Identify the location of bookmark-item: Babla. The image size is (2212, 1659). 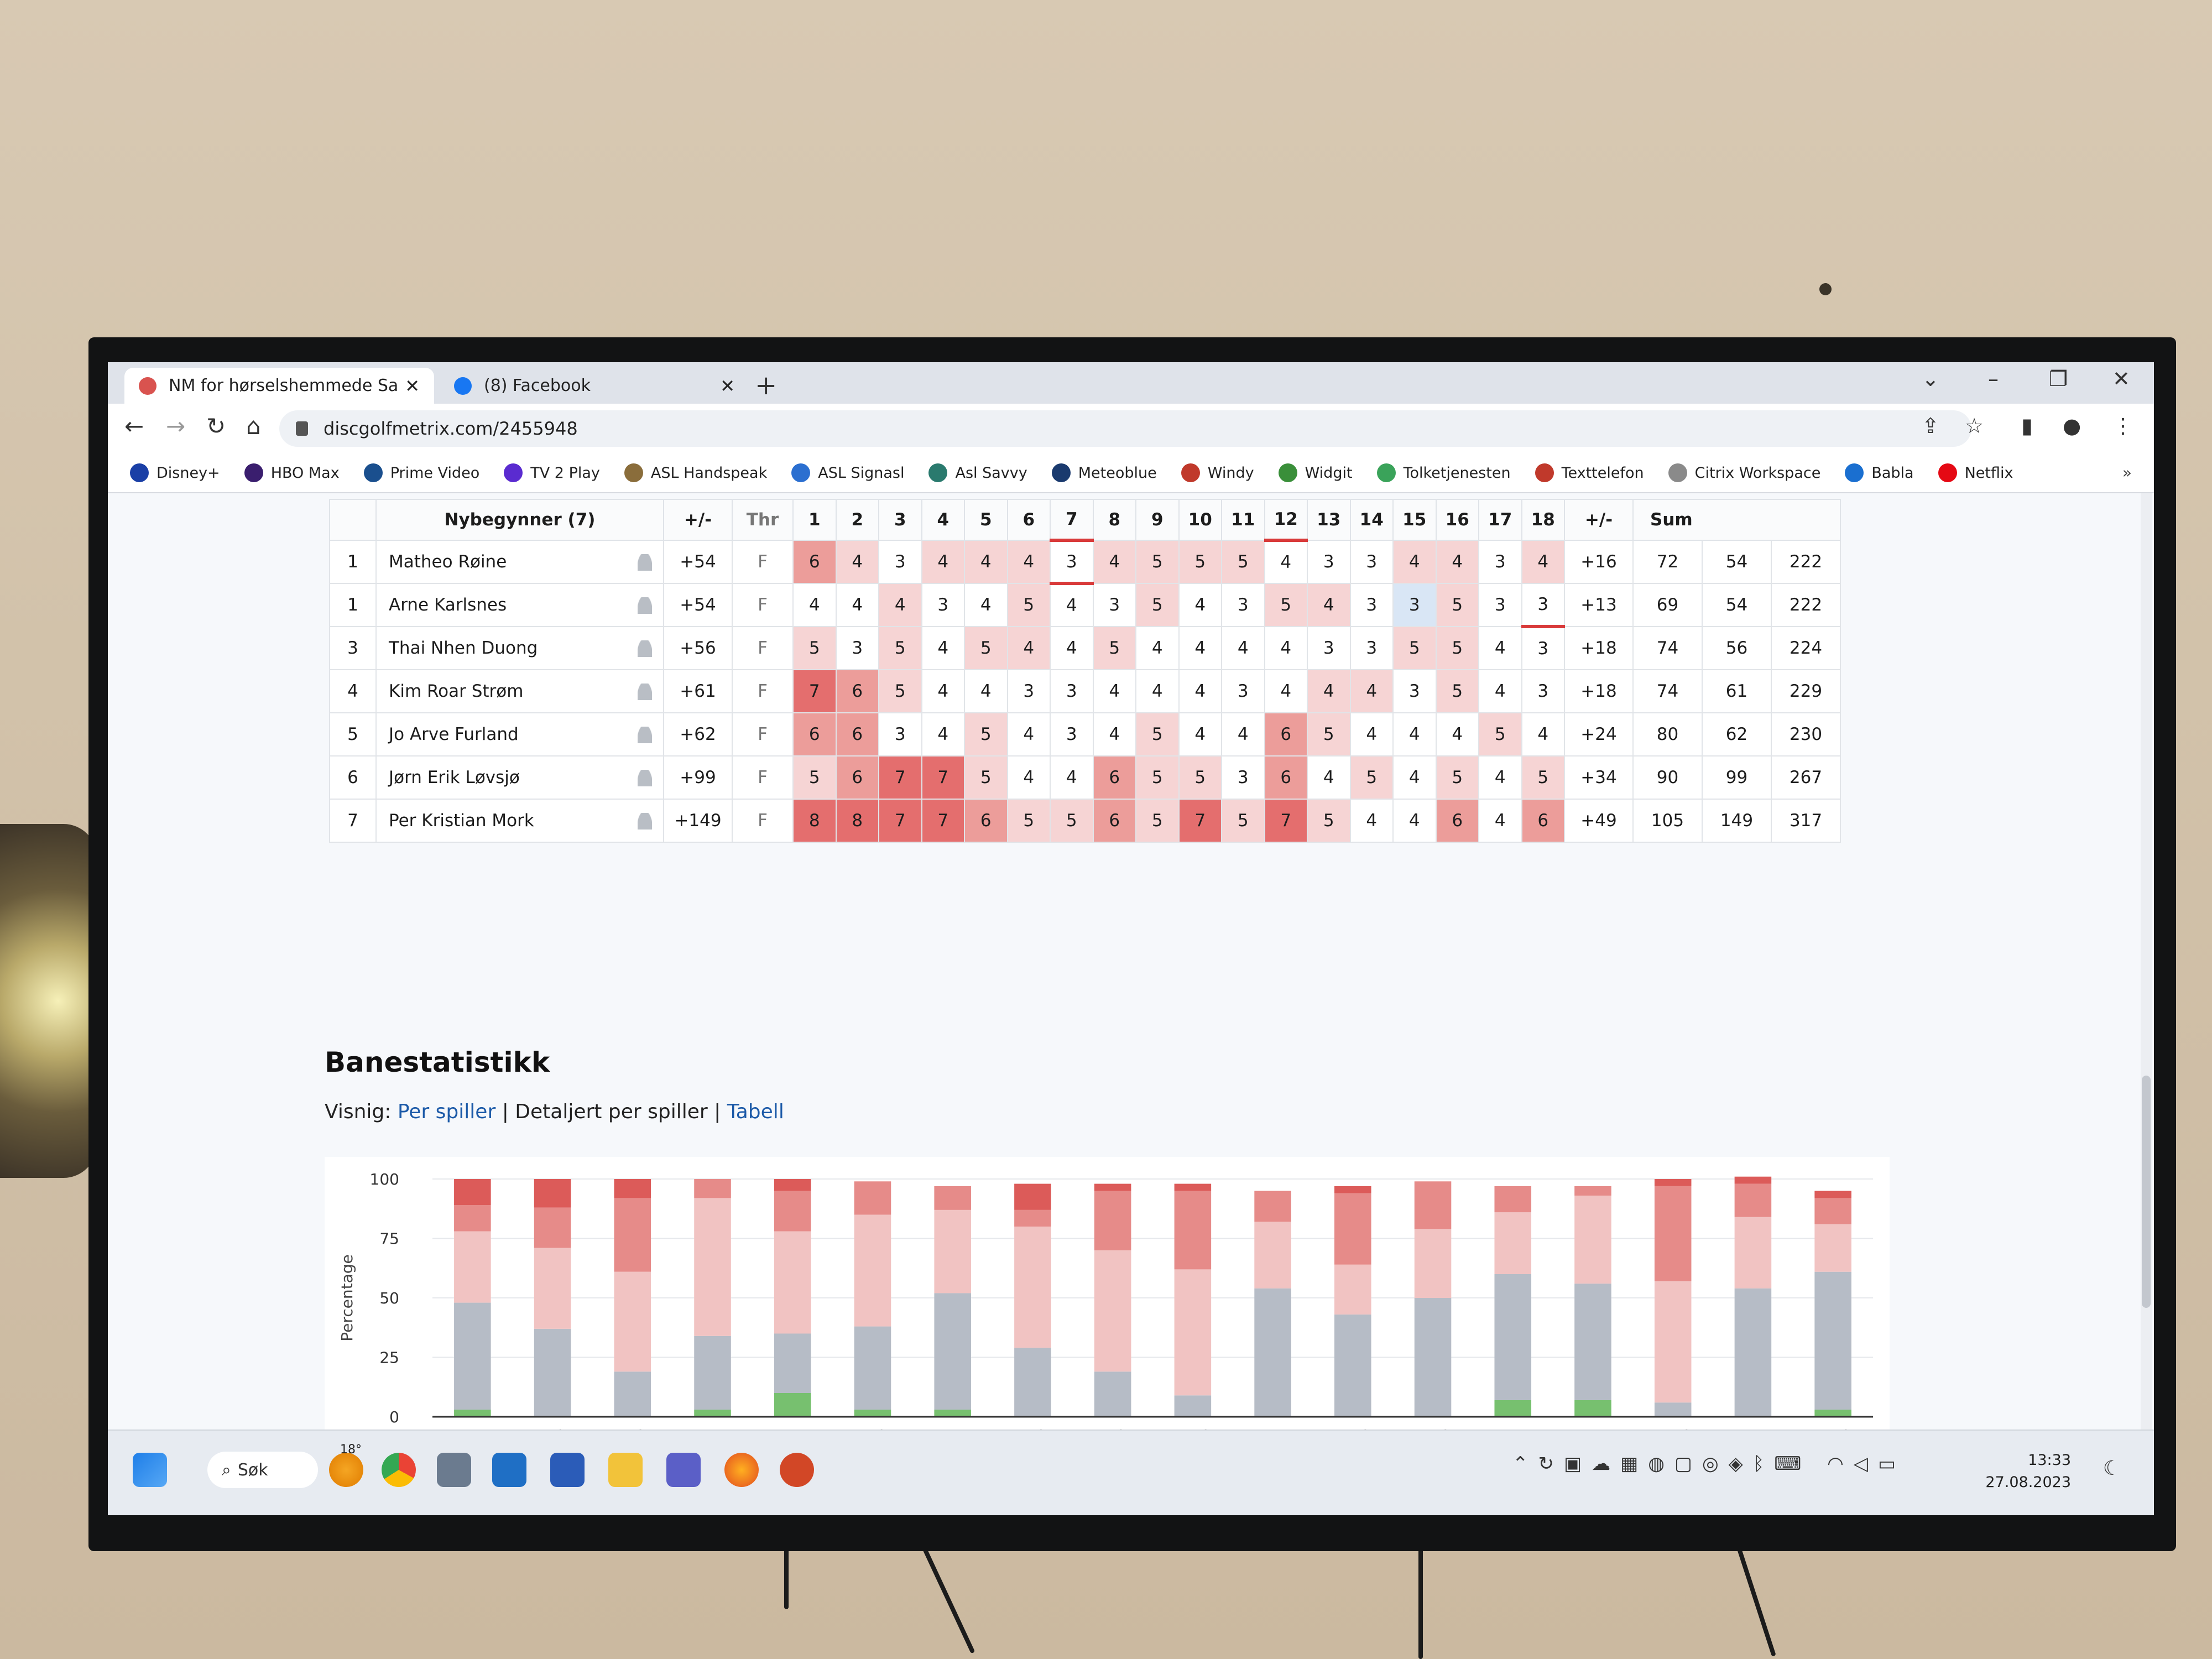
(1880, 473).